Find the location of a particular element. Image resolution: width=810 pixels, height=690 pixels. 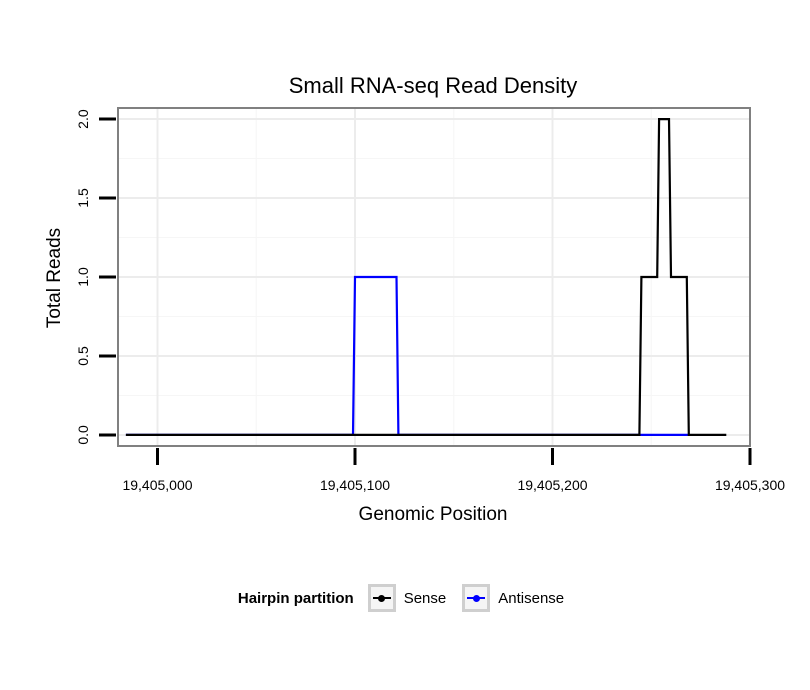

x-tick-label: 19,405,100 is located at coordinates (355, 485).